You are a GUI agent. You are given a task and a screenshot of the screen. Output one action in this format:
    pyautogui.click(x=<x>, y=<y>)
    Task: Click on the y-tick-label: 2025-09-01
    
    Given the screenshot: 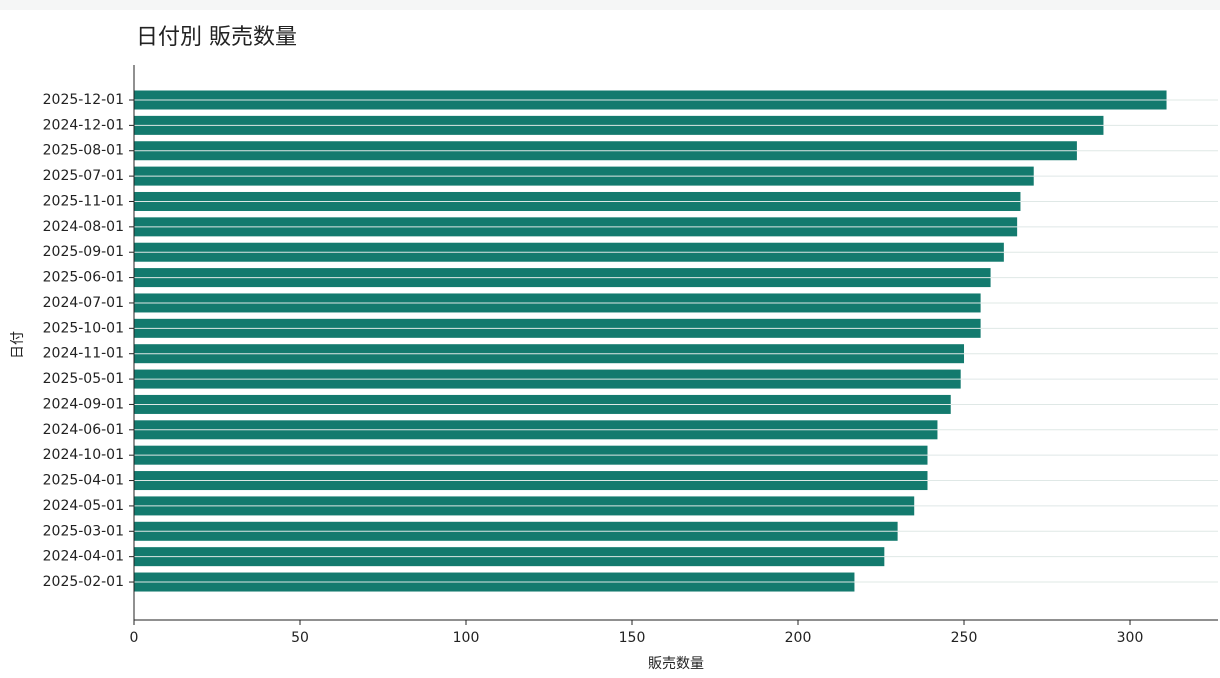 What is the action you would take?
    pyautogui.click(x=83, y=252)
    